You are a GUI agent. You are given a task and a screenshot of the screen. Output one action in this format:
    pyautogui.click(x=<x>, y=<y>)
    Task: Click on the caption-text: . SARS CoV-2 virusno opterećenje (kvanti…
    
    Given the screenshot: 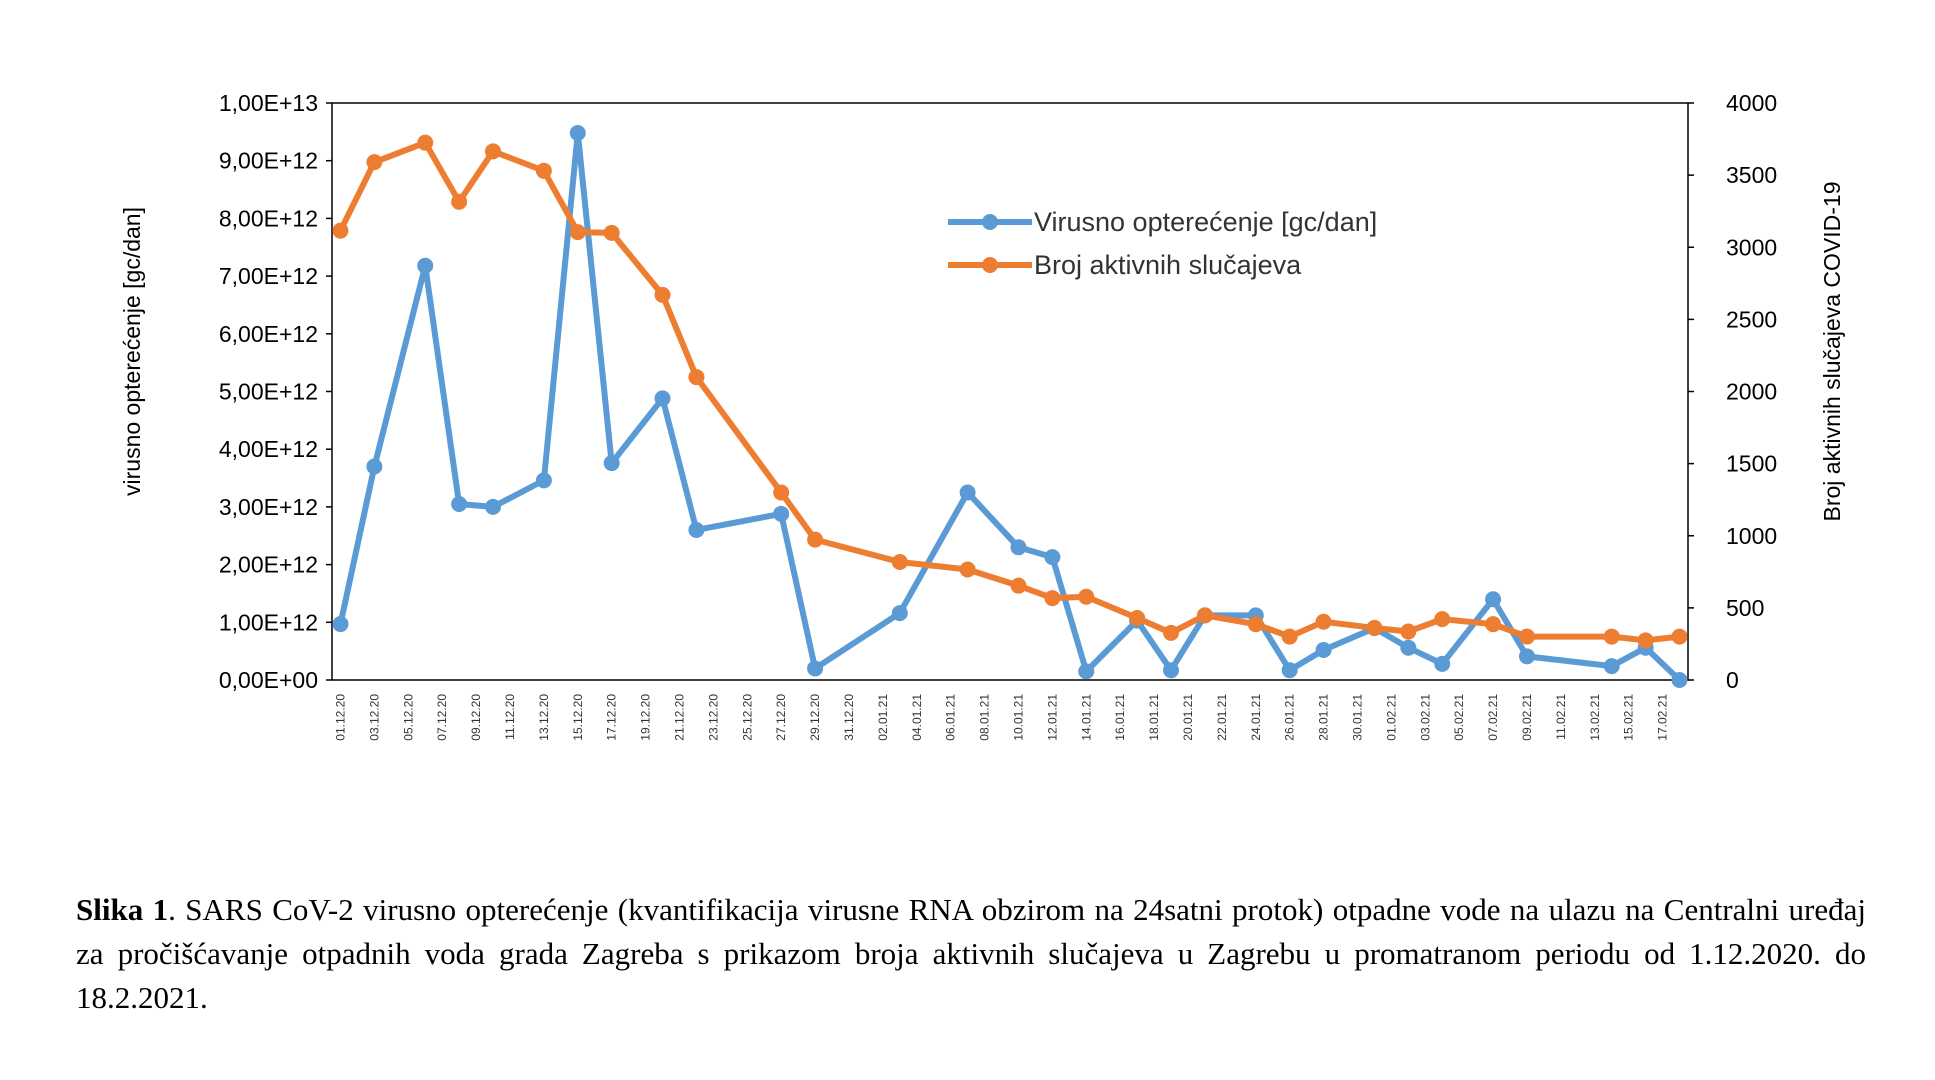 What is the action you would take?
    pyautogui.click(x=971, y=953)
    